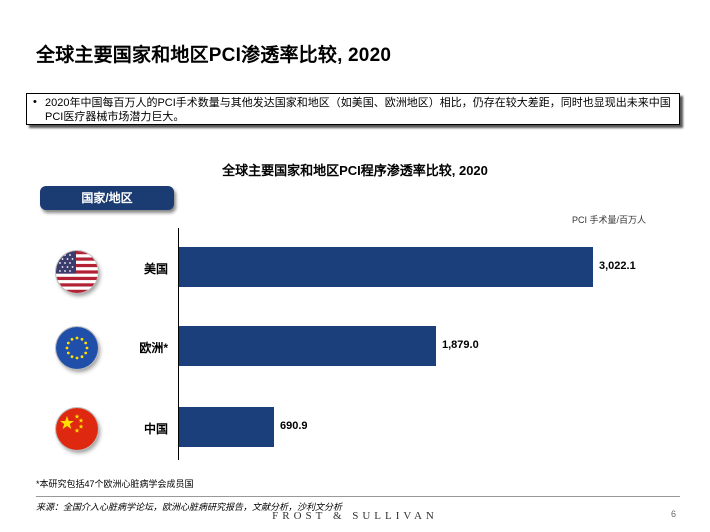 This screenshot has width=710, height=532. Describe the element at coordinates (155, 269) in the screenshot. I see `category-label-0: 美国` at that location.